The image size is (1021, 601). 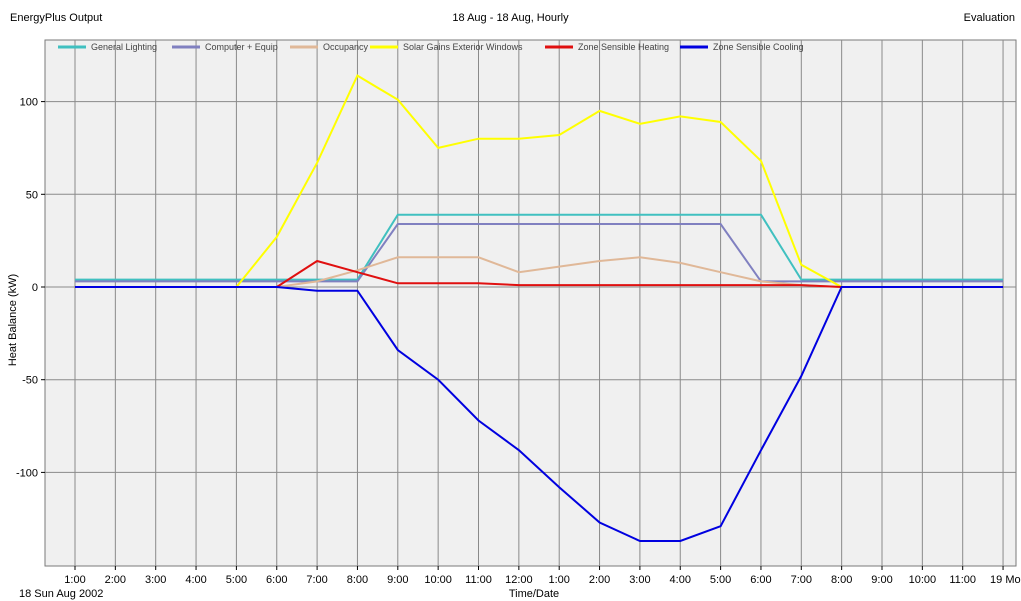 What do you see at coordinates (758, 47) in the screenshot?
I see `legend-label: Zone Sensible Cooling` at bounding box center [758, 47].